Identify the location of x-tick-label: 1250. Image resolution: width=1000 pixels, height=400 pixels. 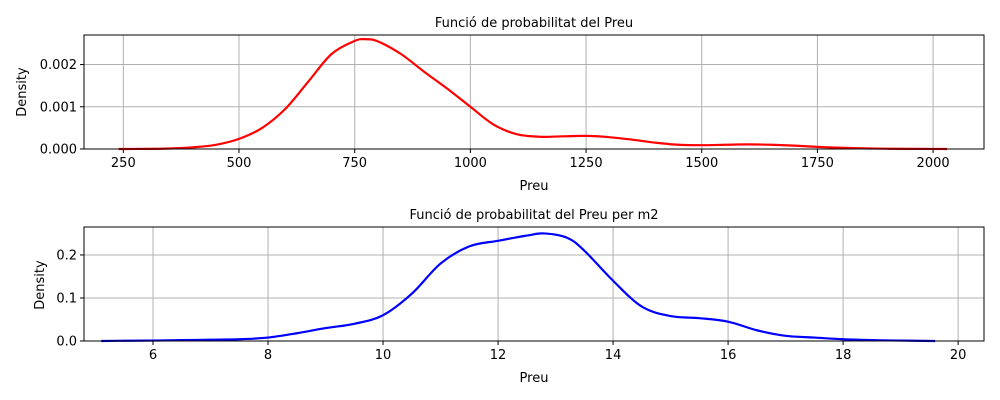
(586, 163).